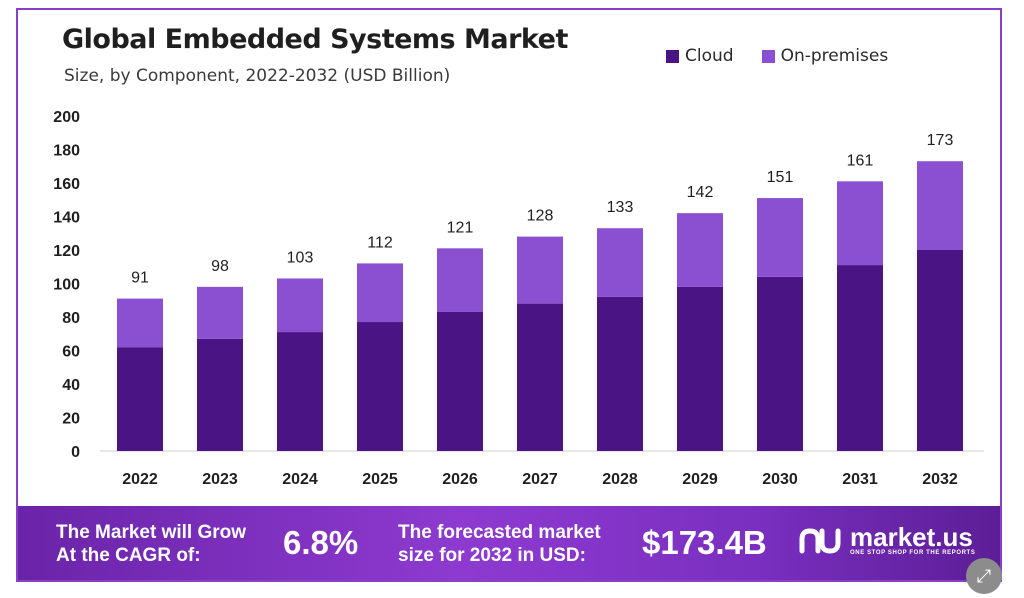  Describe the element at coordinates (460, 227) in the screenshot. I see `bar-total-label: 121` at that location.